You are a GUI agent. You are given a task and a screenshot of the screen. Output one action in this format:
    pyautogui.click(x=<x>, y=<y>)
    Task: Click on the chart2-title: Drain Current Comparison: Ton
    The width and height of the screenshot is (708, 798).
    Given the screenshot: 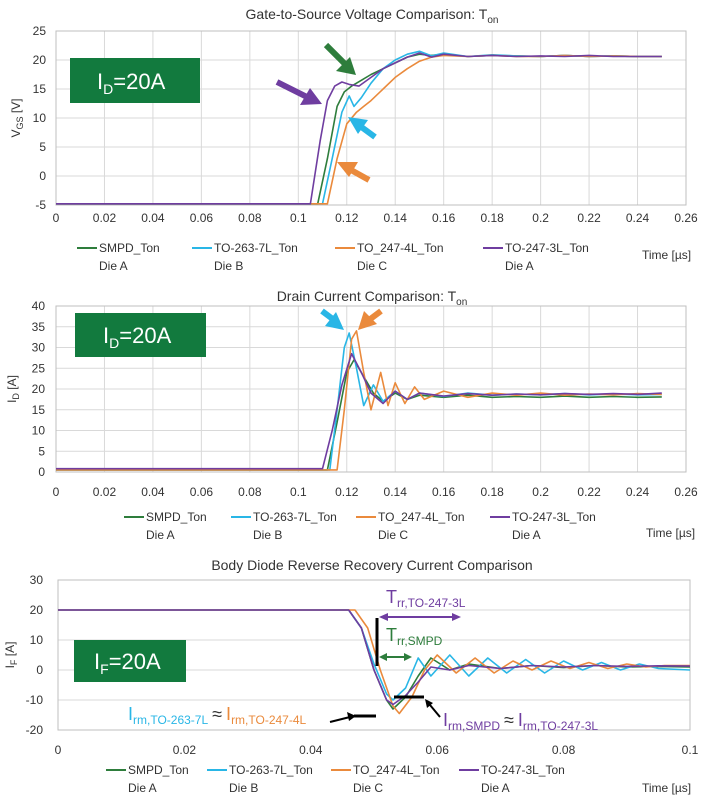 What is the action you would take?
    pyautogui.click(x=372, y=298)
    